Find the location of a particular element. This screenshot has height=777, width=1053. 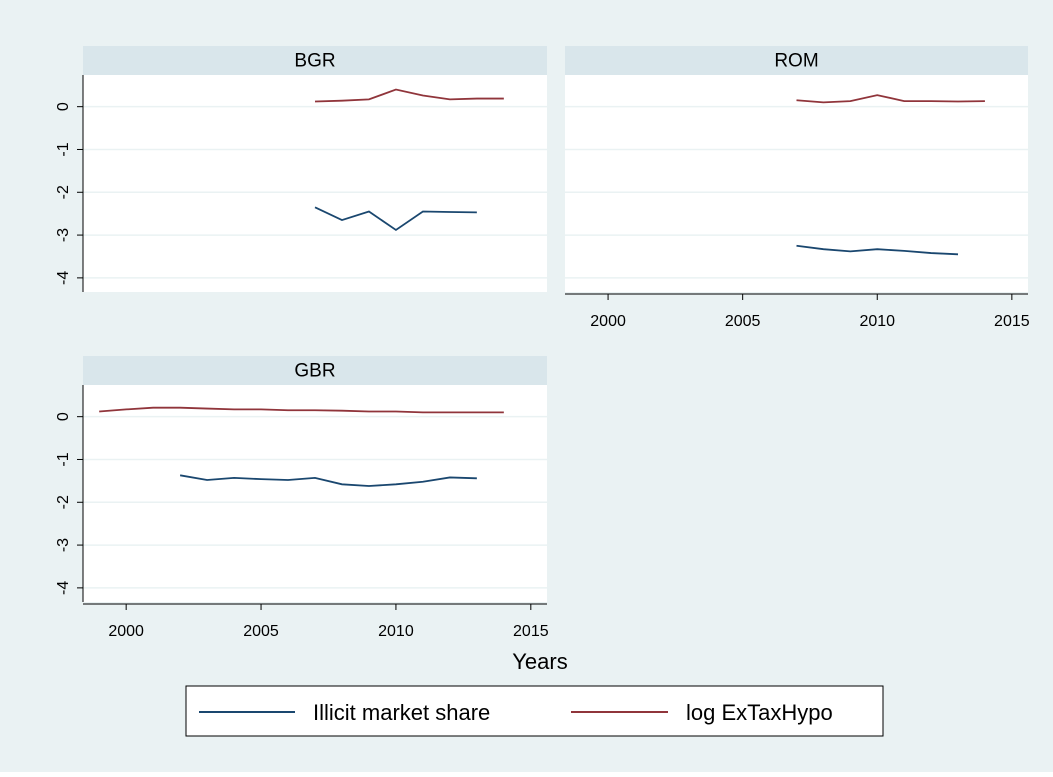

panel-title: ROM is located at coordinates (796, 61).